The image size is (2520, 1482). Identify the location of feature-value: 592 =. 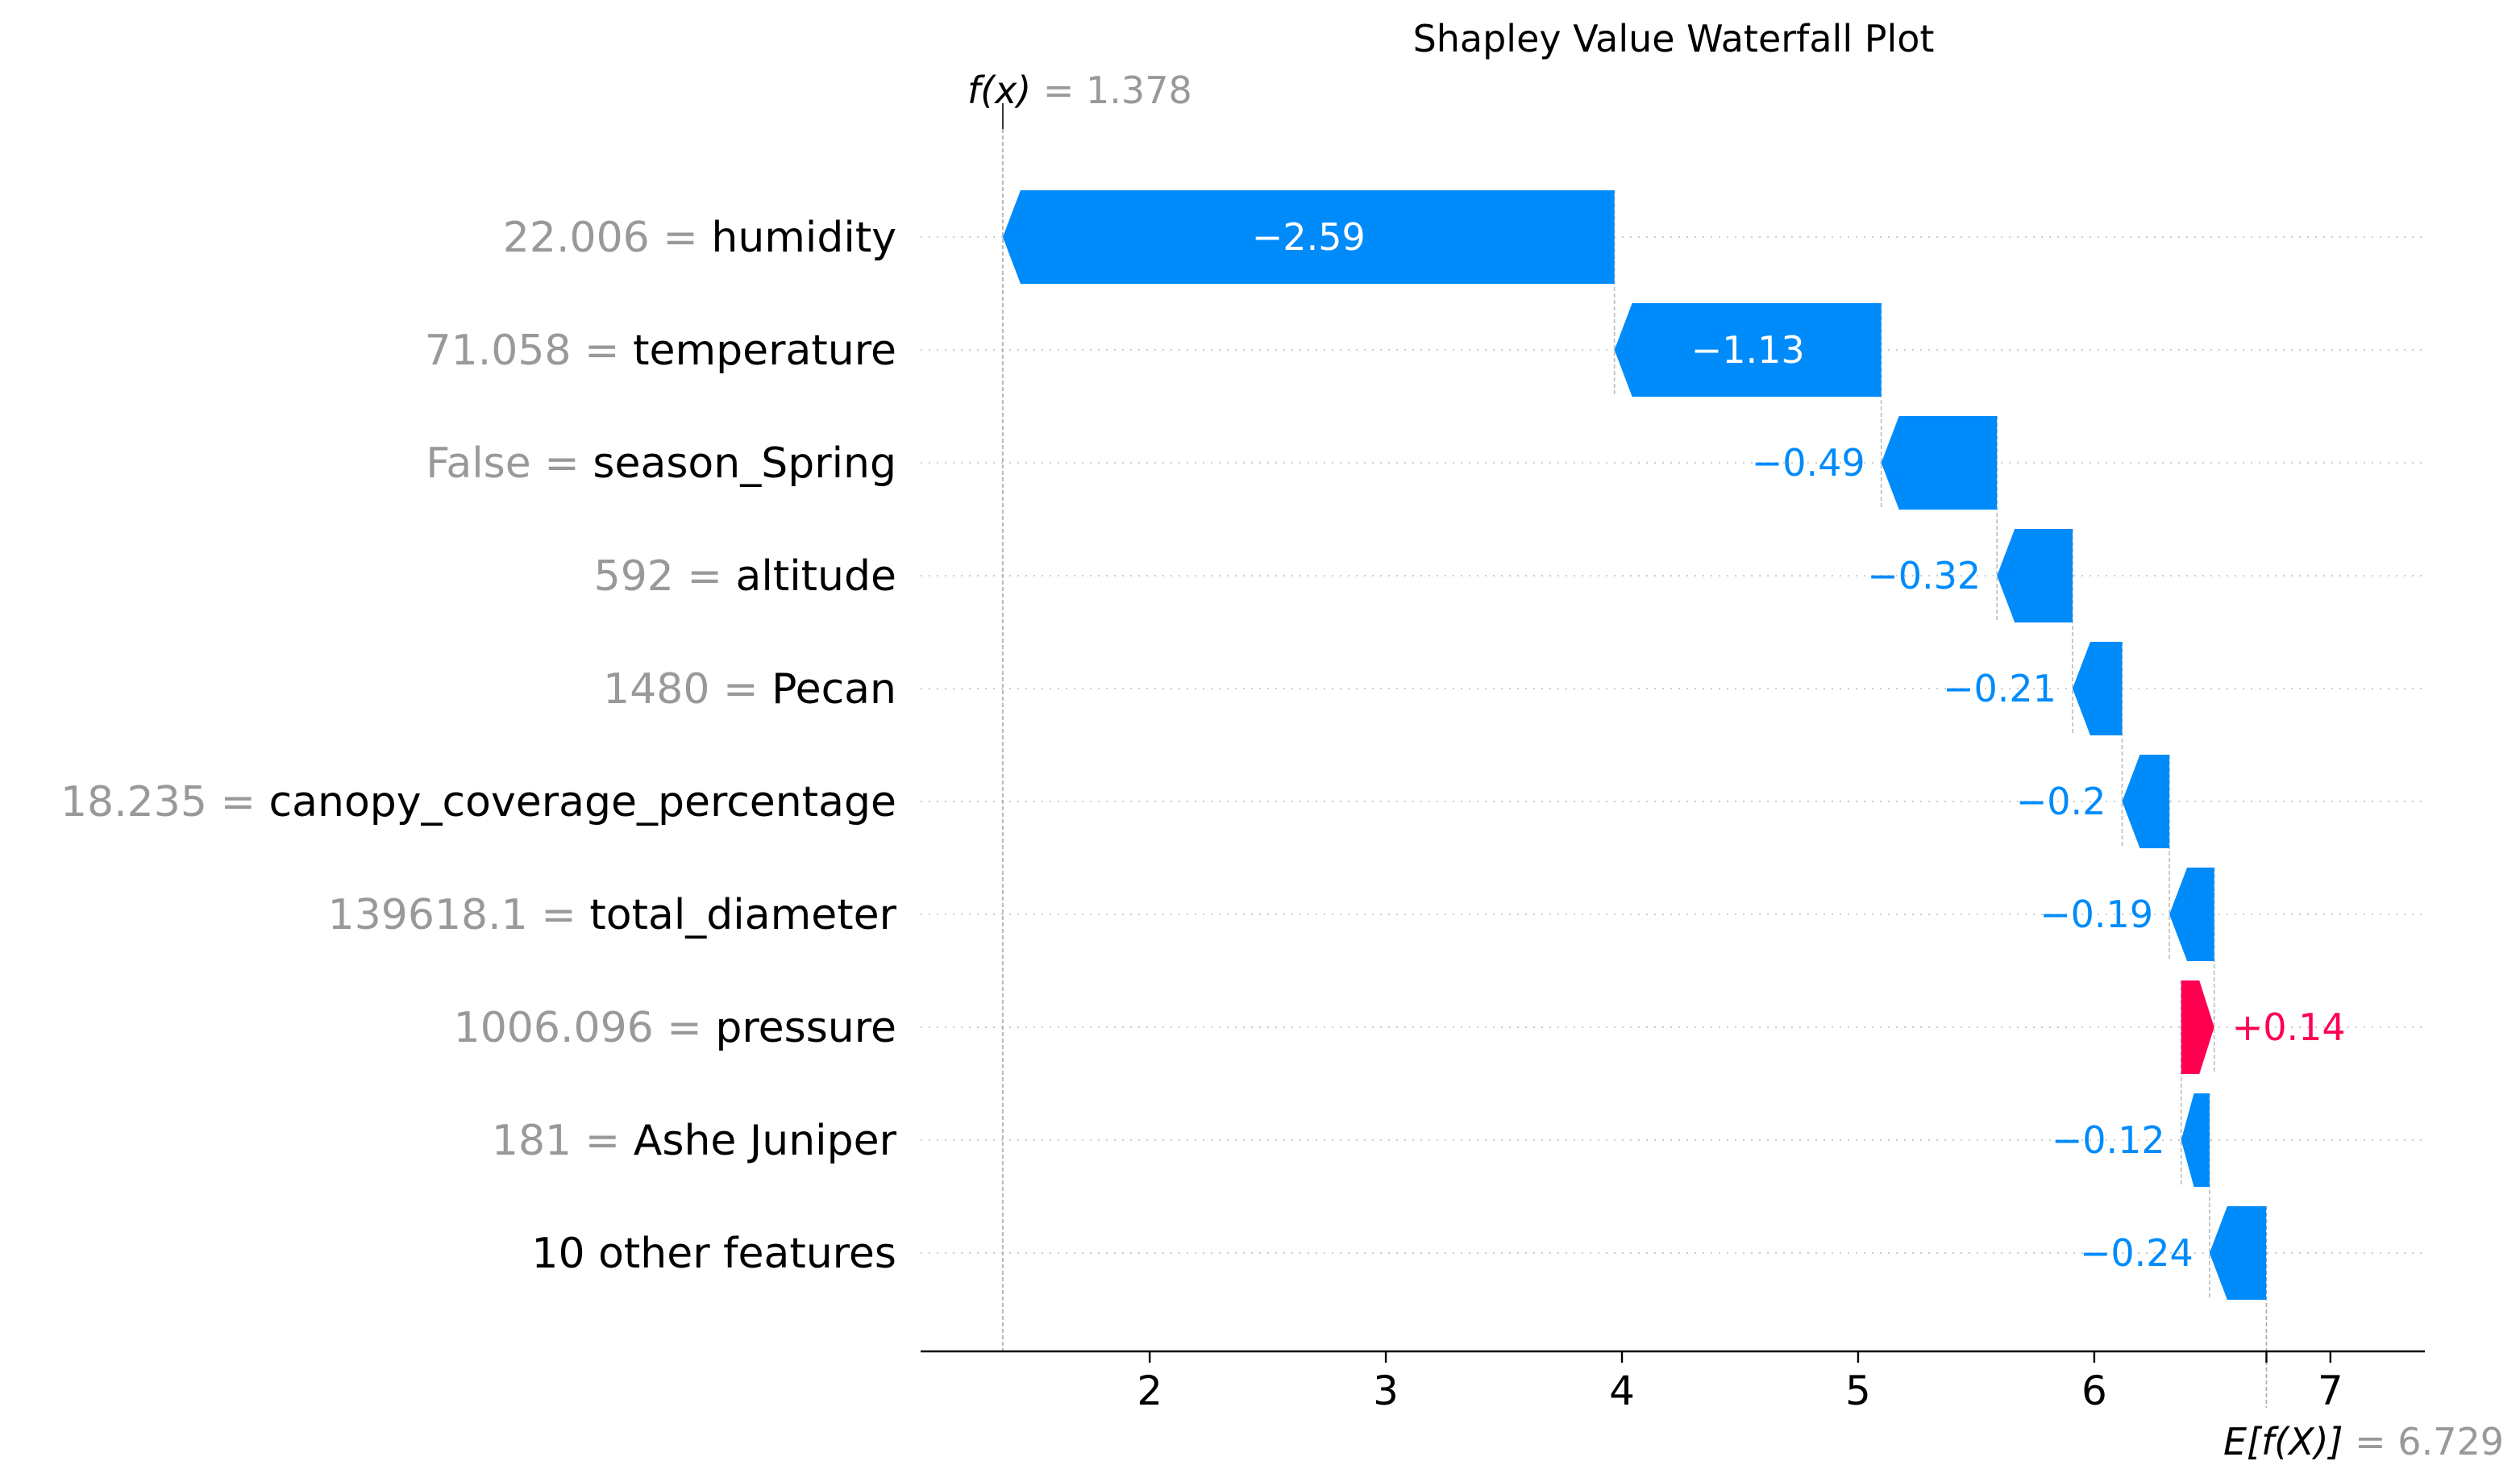
(665, 576).